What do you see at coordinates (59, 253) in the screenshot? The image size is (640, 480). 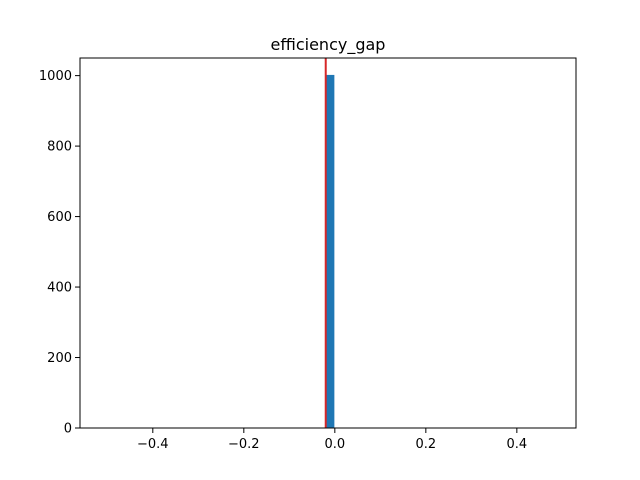 I see `y-axis: 0 200 400 600 800 1000` at bounding box center [59, 253].